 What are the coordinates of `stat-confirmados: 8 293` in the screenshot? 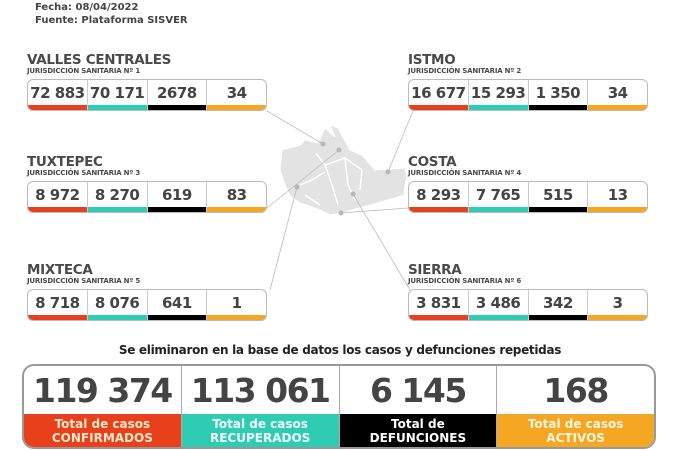 It's located at (439, 197).